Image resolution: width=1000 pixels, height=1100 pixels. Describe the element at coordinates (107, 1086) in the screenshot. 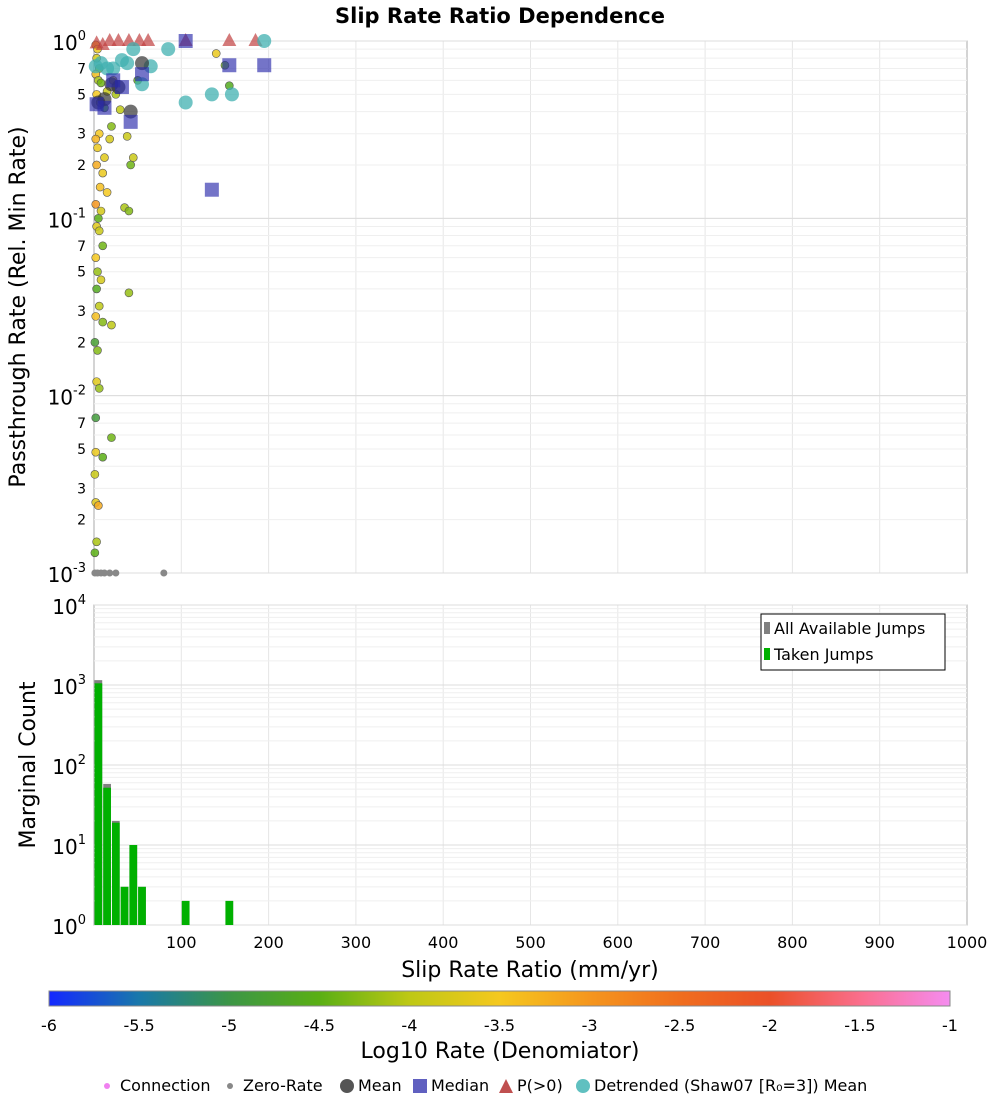

I see `connection-legend-icon` at that location.